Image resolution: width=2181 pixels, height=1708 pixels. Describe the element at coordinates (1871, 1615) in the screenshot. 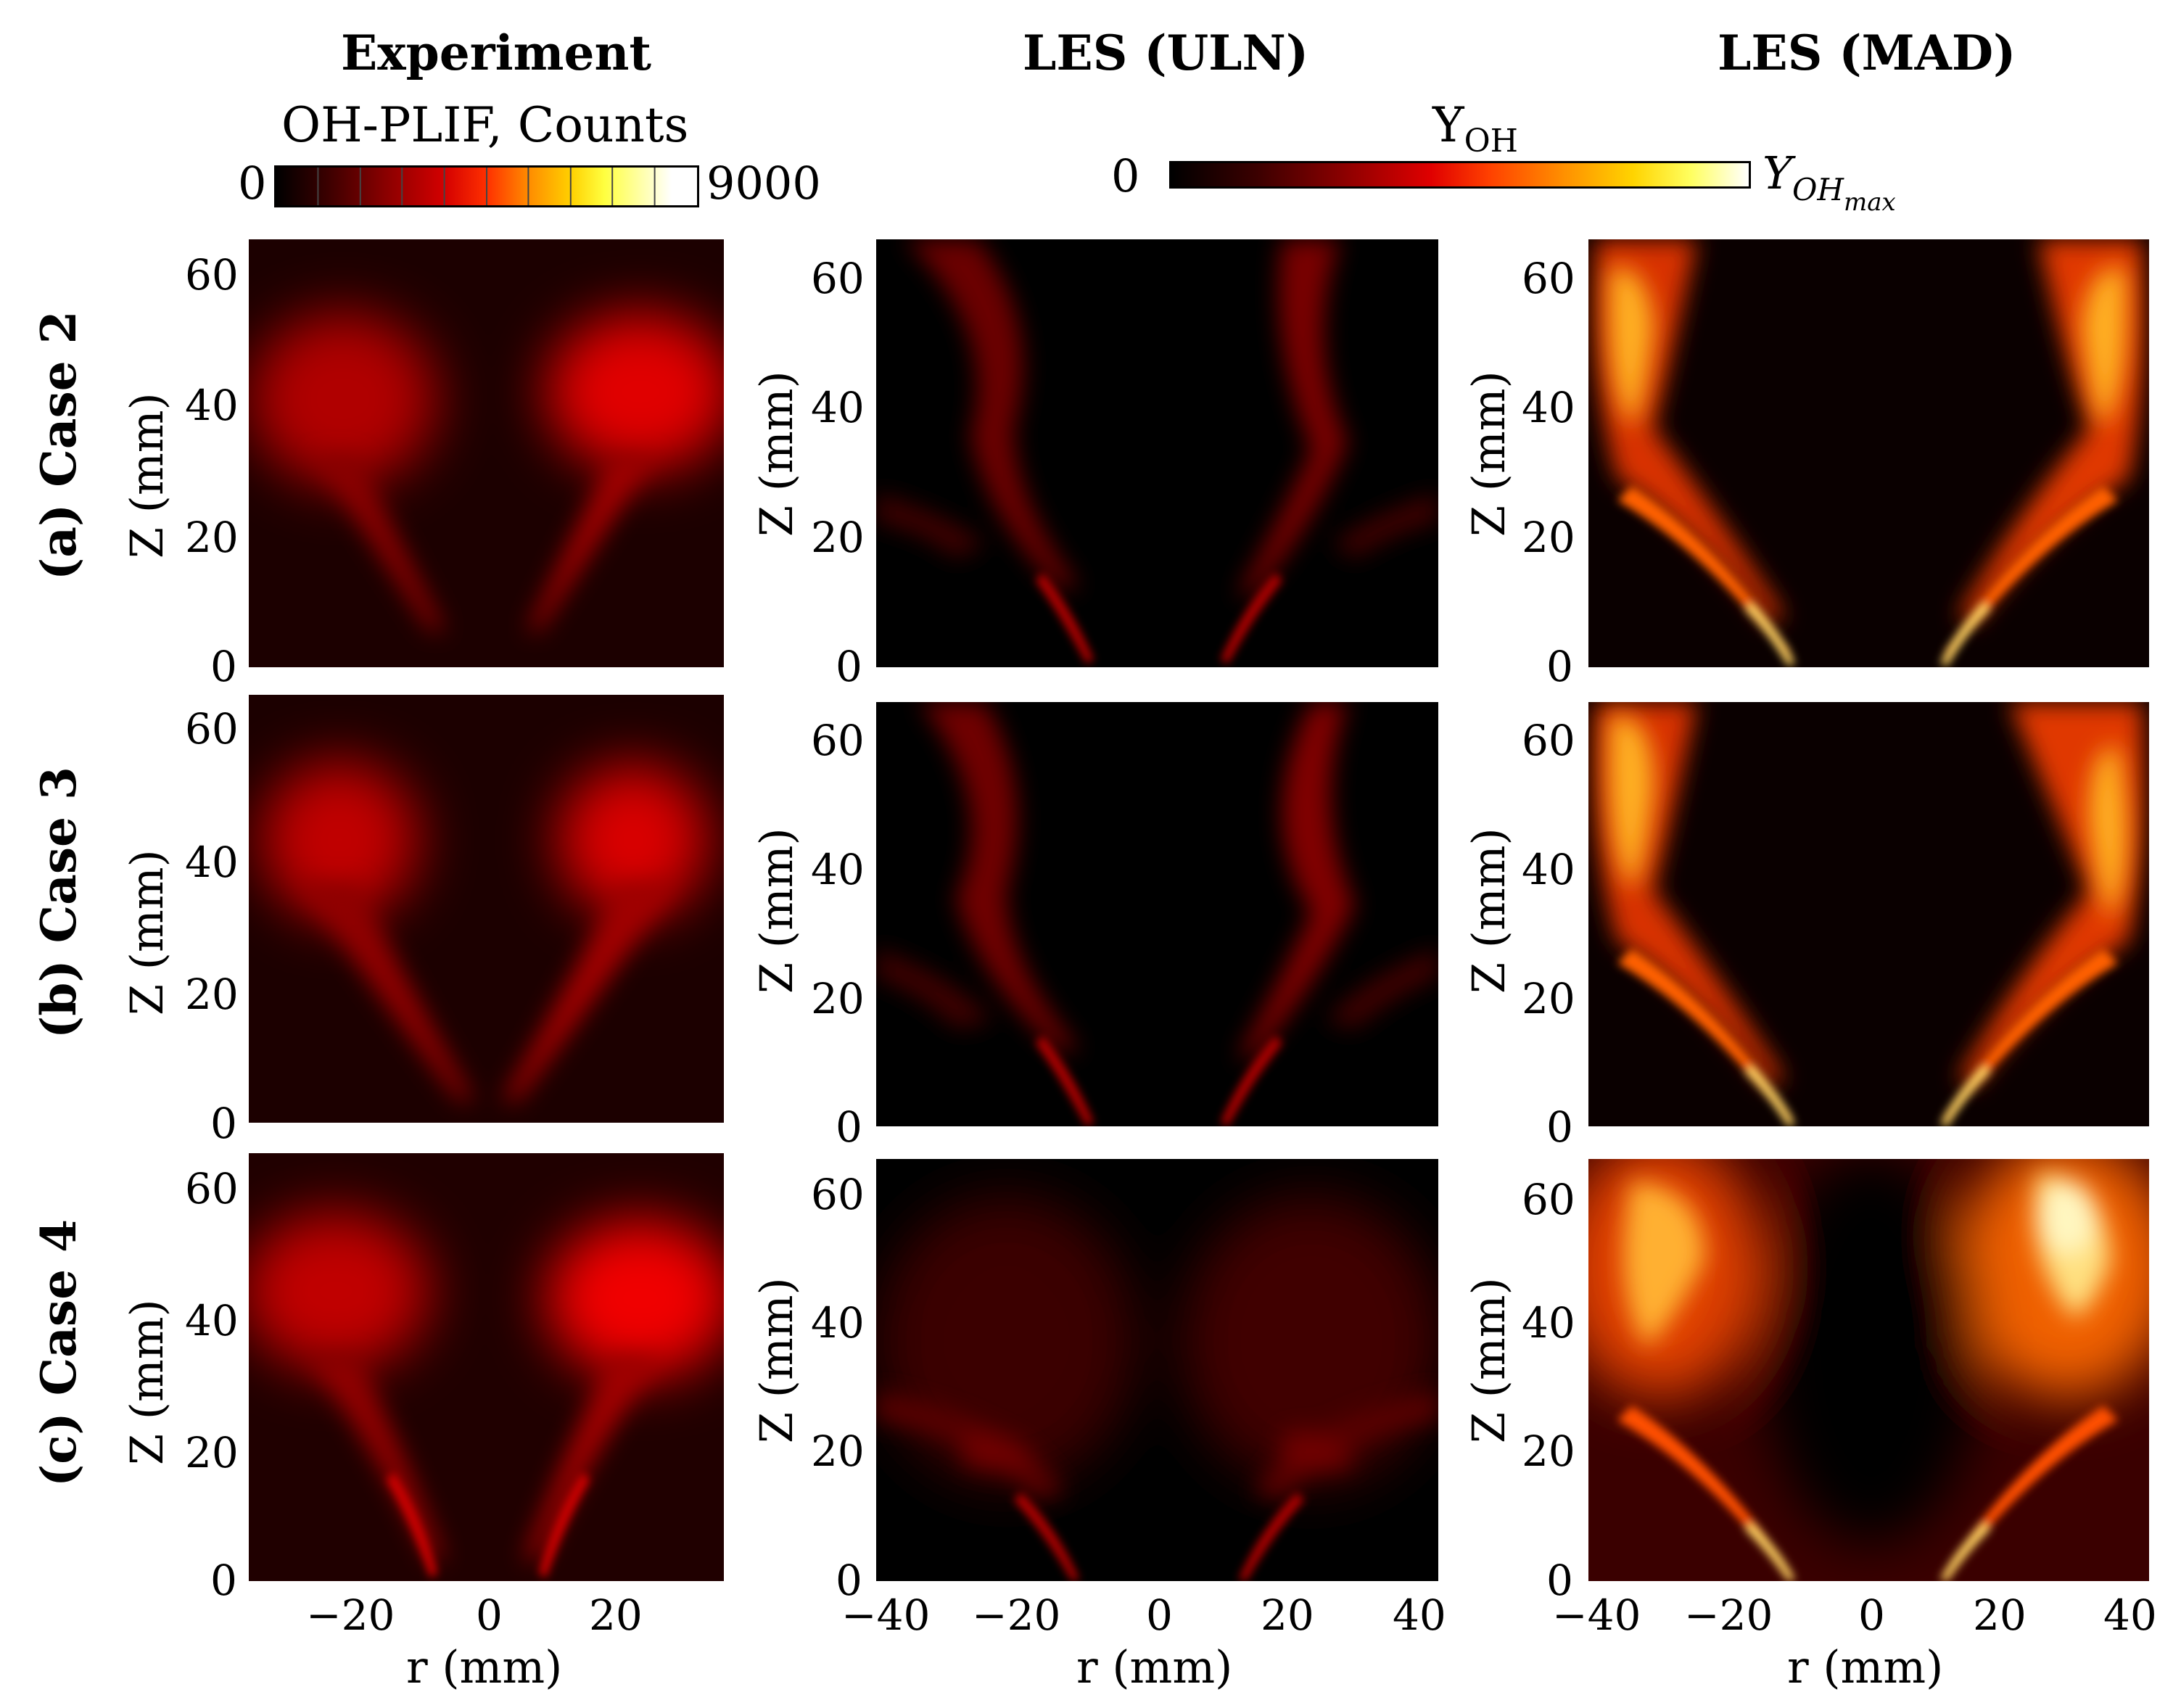

I see `xtick-mad-0: 0` at that location.